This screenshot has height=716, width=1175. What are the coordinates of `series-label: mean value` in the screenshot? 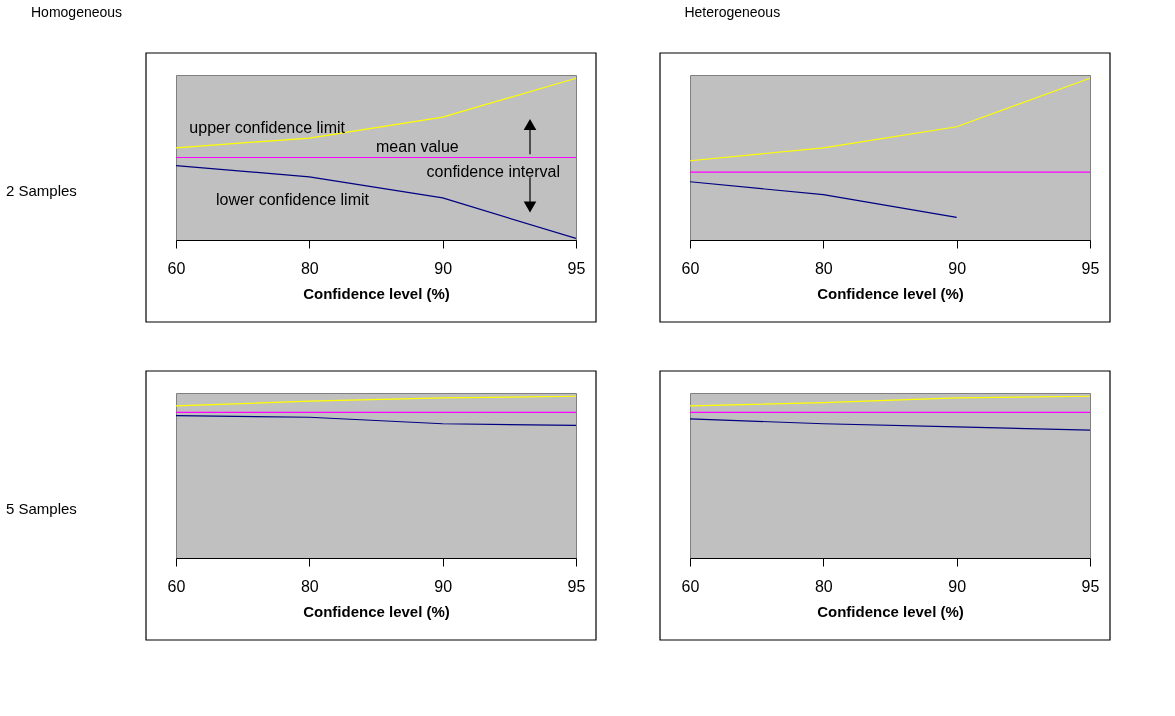 It's located at (417, 146).